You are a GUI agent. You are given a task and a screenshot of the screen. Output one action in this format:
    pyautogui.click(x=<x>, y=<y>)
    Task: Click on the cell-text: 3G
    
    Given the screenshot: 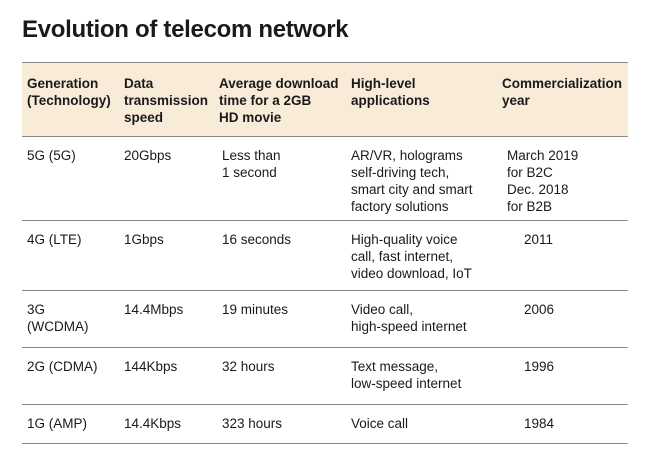 What is the action you would take?
    pyautogui.click(x=36, y=309)
    